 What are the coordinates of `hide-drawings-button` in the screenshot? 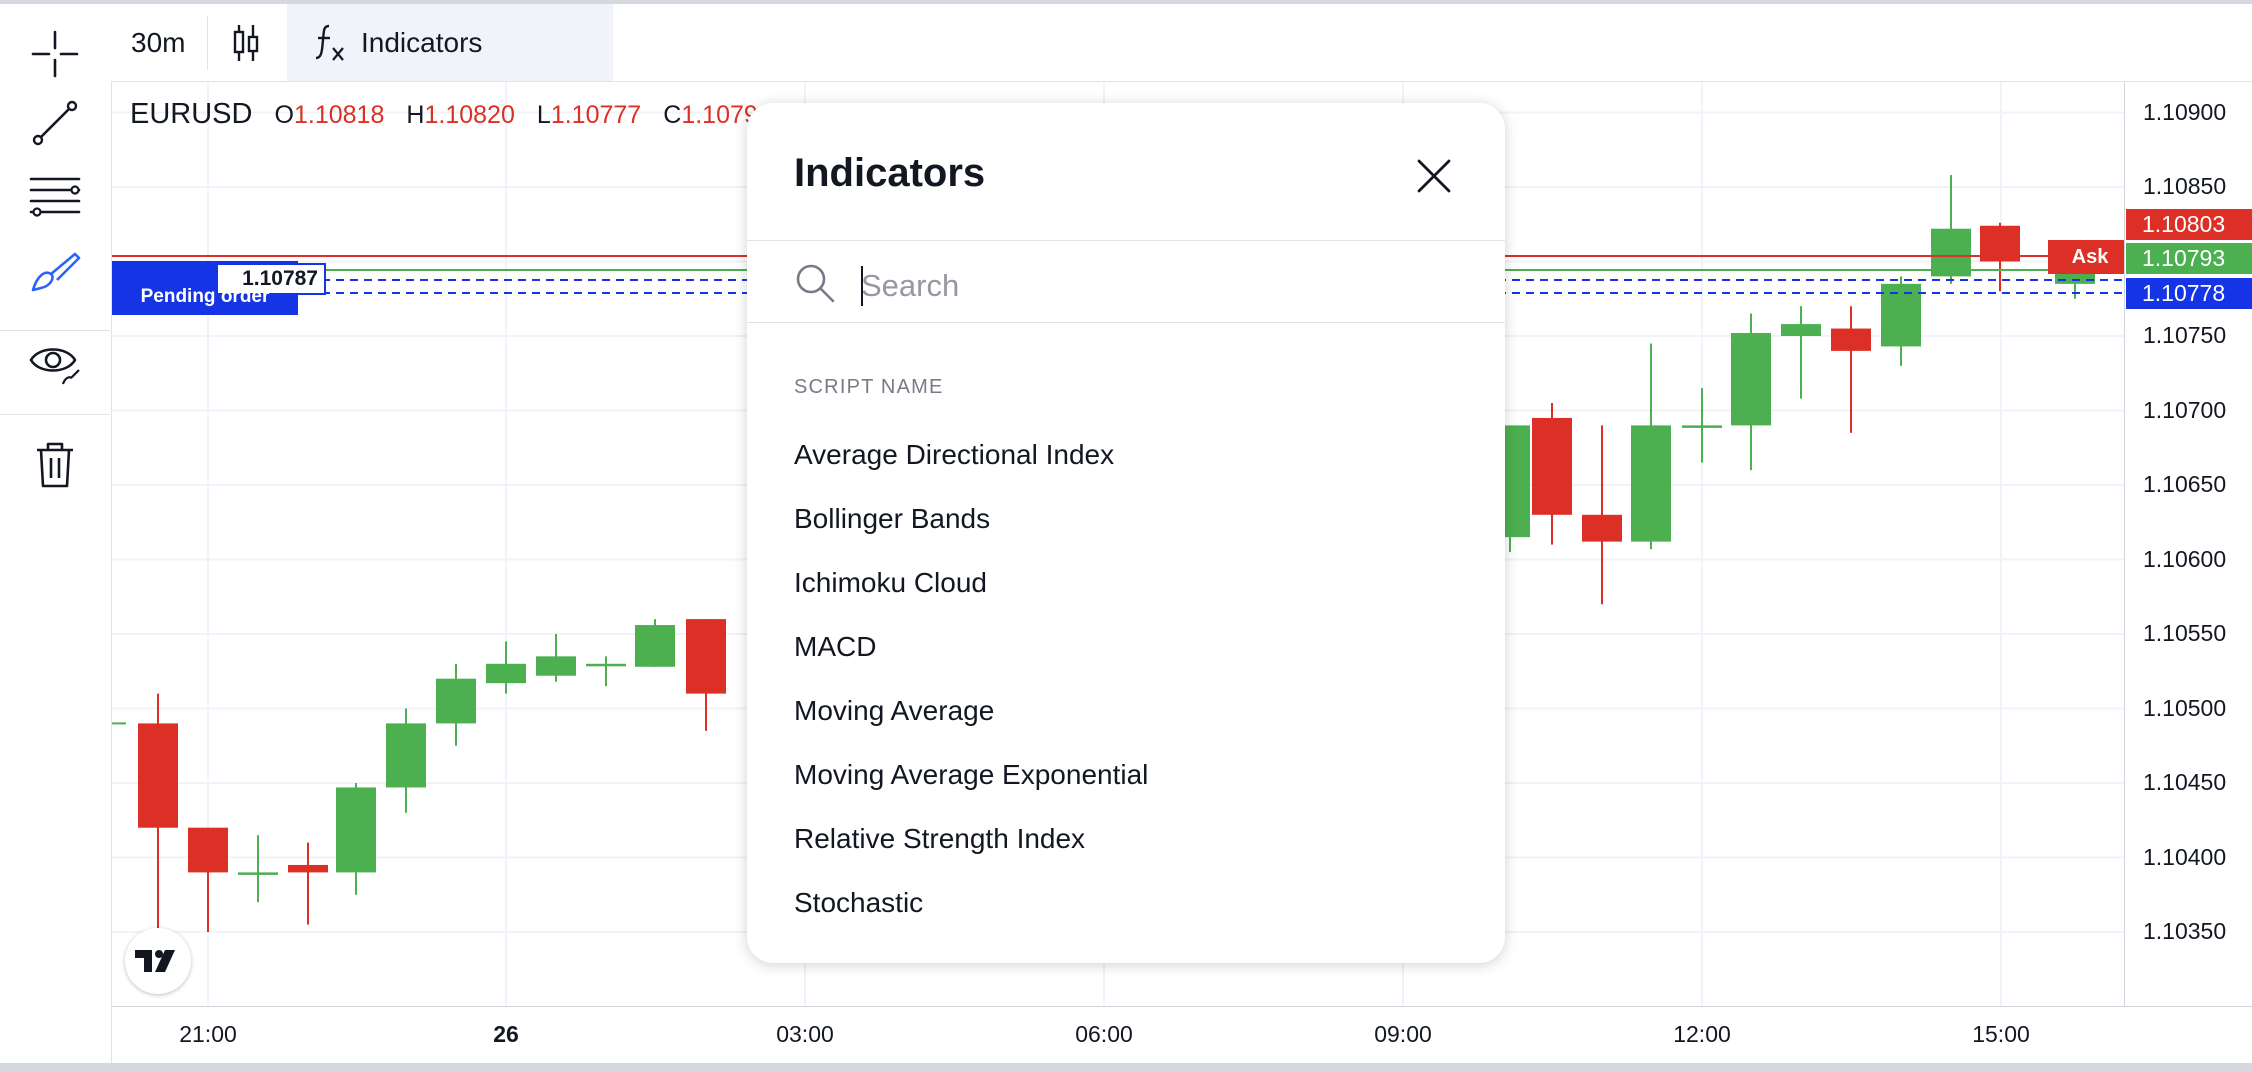 It's located at (55, 362).